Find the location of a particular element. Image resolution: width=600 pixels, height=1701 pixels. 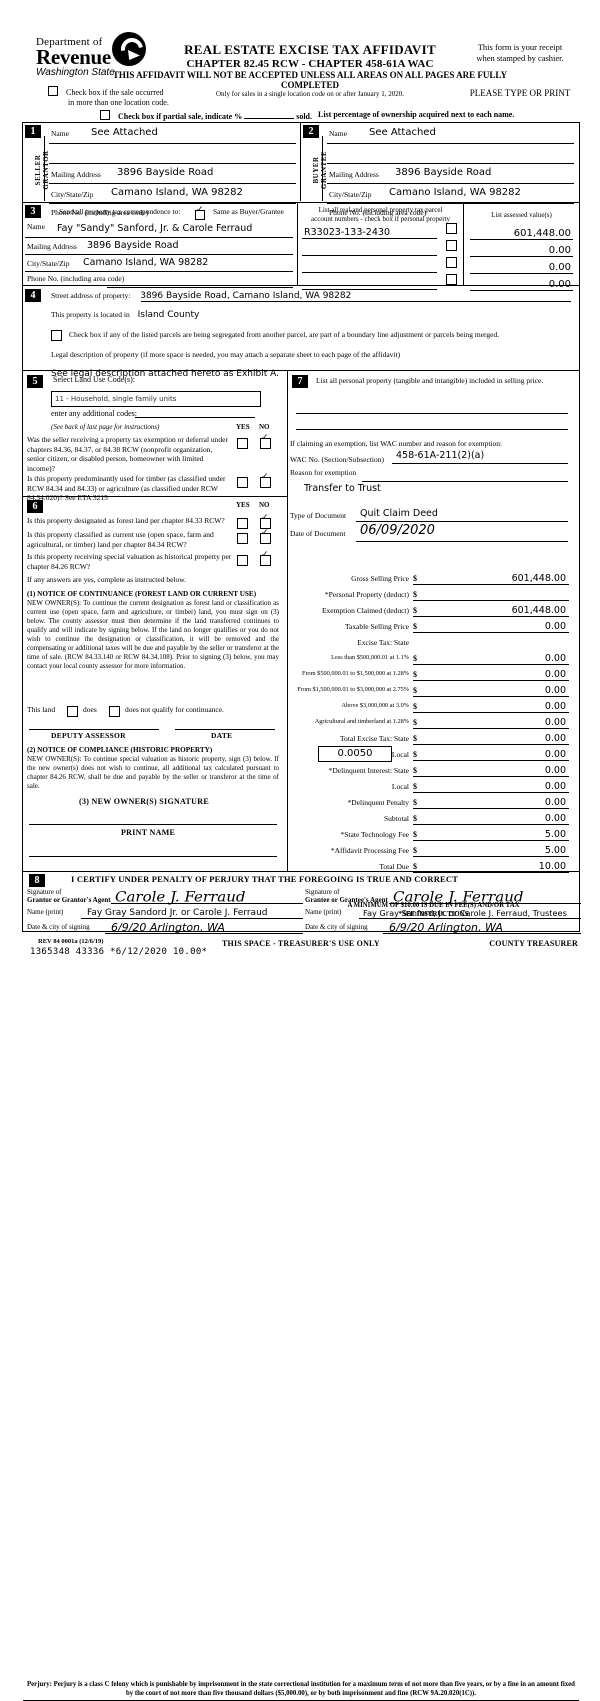

tax-row: Gross Selling Price $601,448.00 is located at coordinates (433, 579).